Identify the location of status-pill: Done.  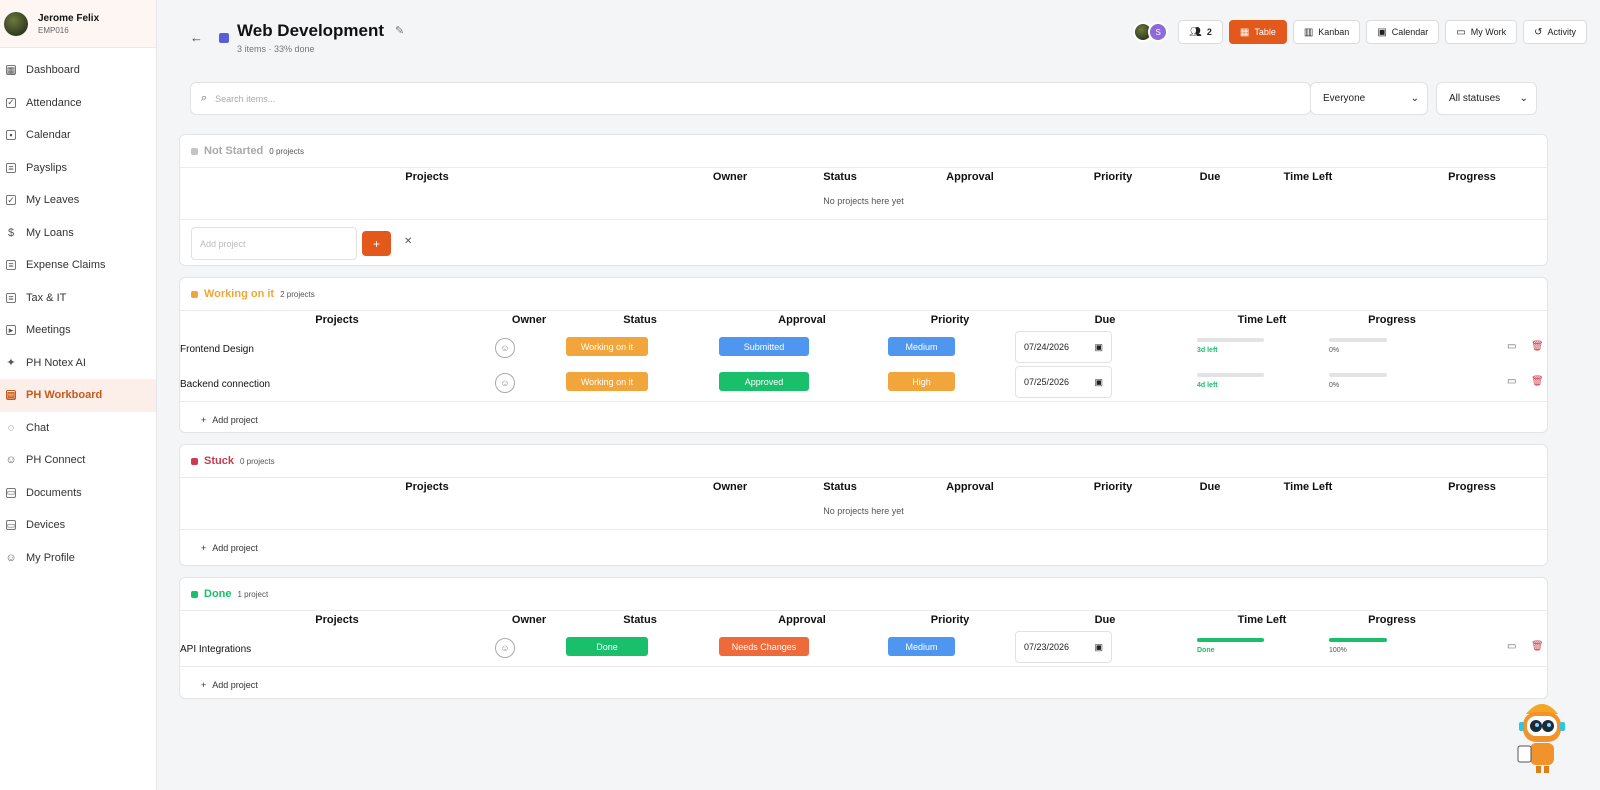
(607, 646).